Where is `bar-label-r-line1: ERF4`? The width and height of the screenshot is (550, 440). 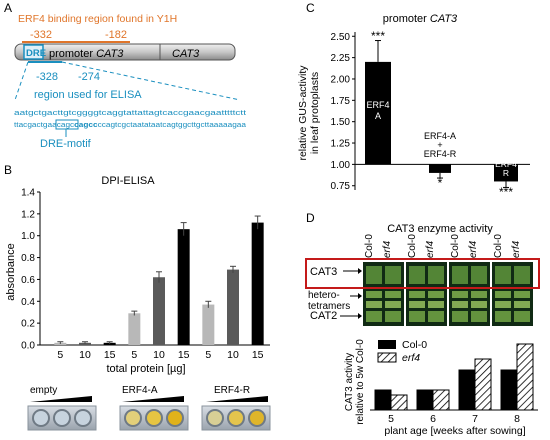
bar-label-r-line1: ERF4 is located at coordinates (506, 164).